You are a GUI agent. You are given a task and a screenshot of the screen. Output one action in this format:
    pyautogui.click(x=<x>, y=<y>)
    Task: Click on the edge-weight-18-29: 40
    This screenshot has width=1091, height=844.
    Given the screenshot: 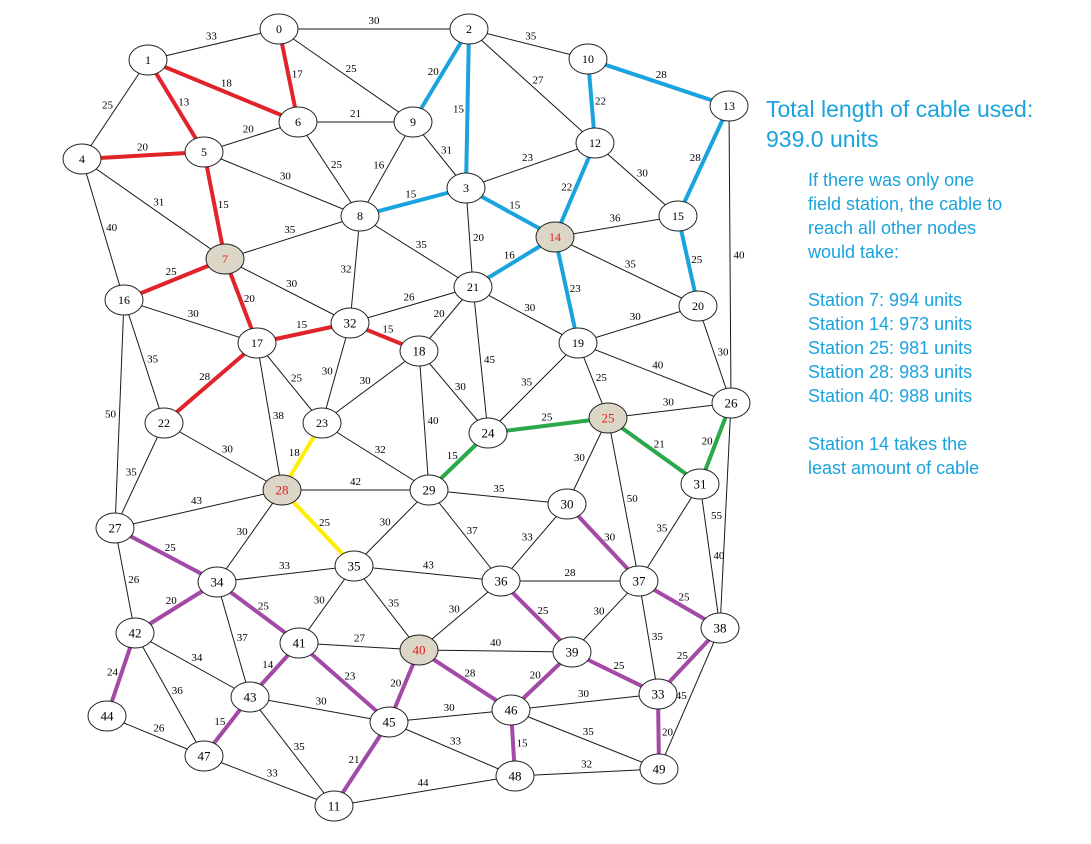 What is the action you would take?
    pyautogui.click(x=434, y=421)
    